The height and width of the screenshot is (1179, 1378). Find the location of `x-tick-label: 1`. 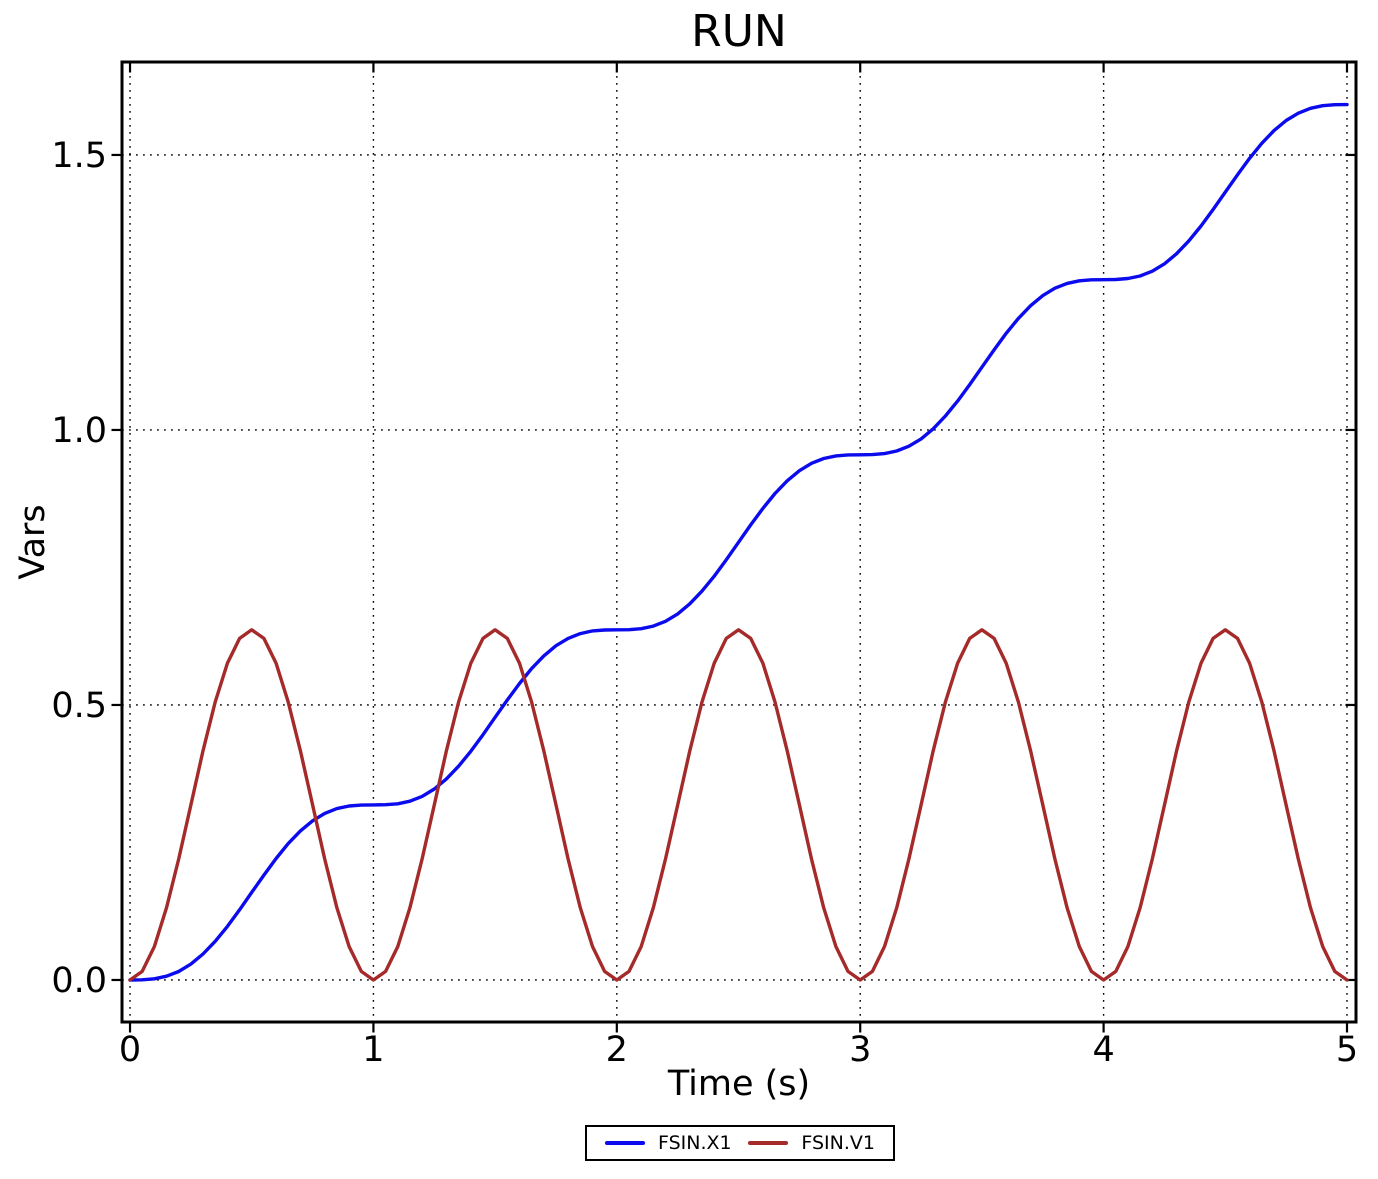

x-tick-label: 1 is located at coordinates (373, 1050).